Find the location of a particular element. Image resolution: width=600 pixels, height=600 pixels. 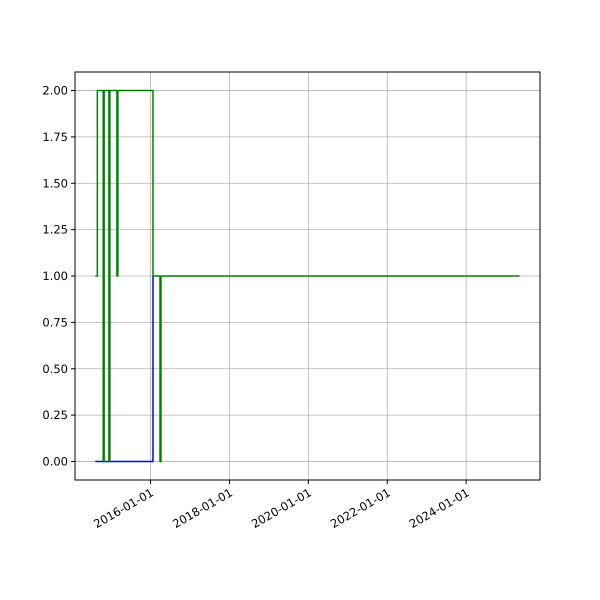

y-tick-label: 0.75 is located at coordinates (55, 322).